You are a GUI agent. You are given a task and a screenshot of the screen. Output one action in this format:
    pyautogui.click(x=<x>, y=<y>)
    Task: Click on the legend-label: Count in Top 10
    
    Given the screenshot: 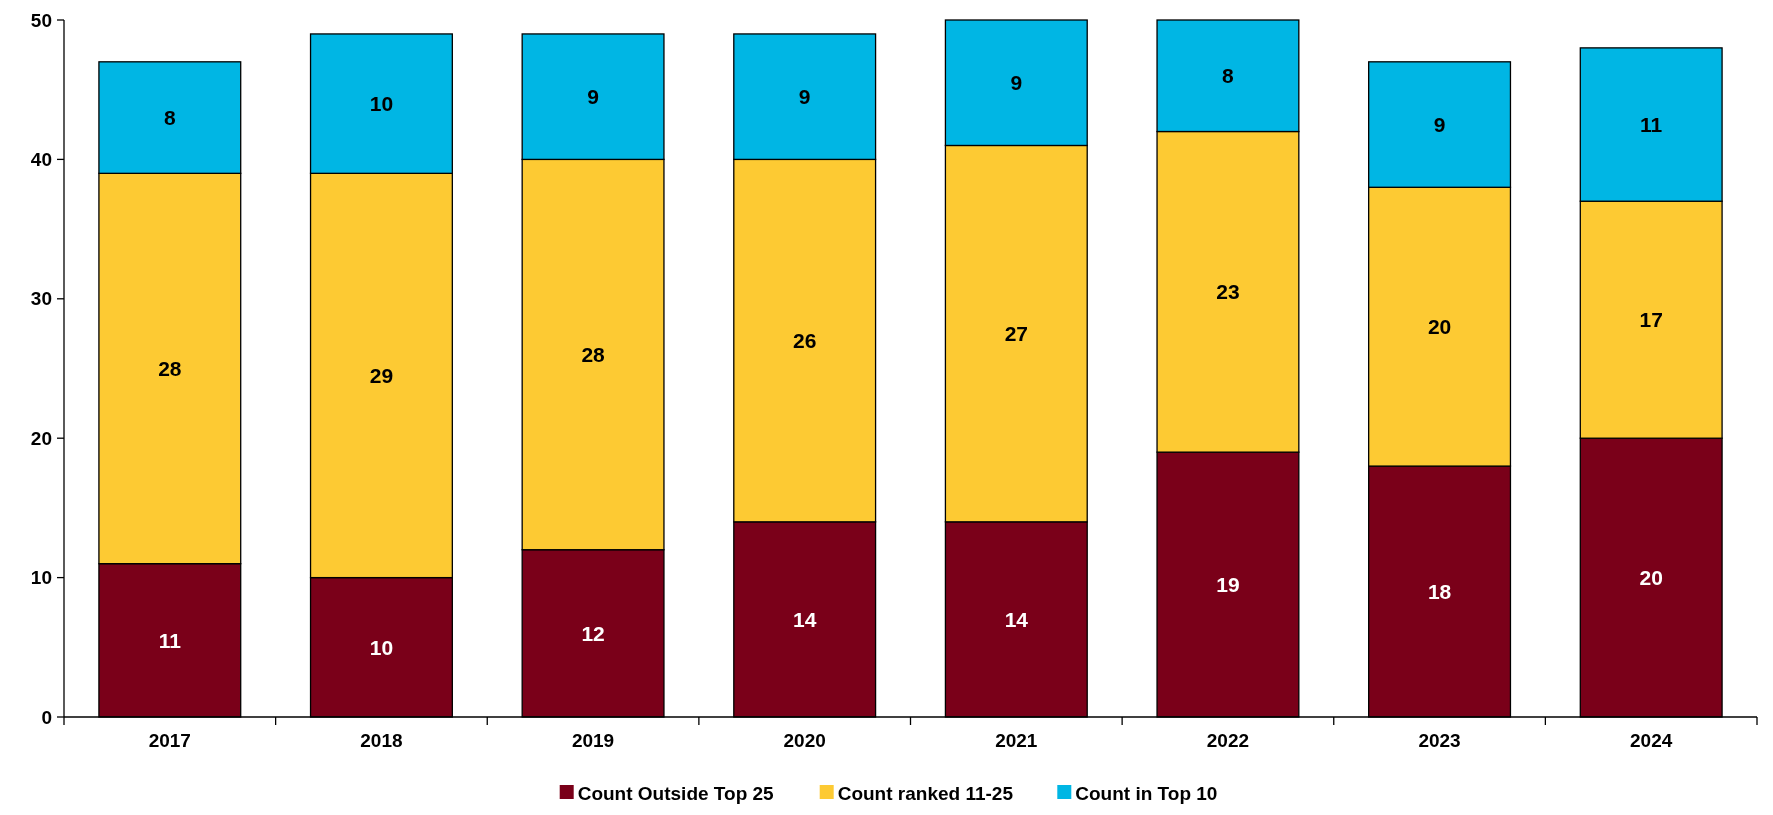 What is the action you would take?
    pyautogui.click(x=1146, y=793)
    